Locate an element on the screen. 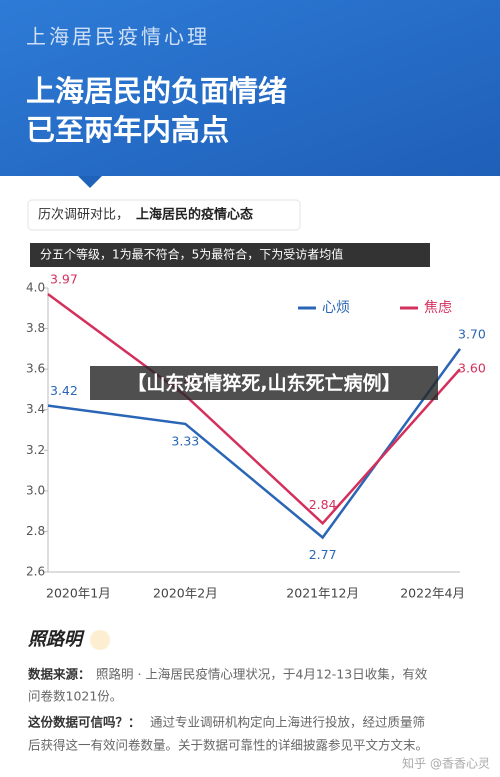  source-line: 问卷数1021份。 is located at coordinates (75, 696).